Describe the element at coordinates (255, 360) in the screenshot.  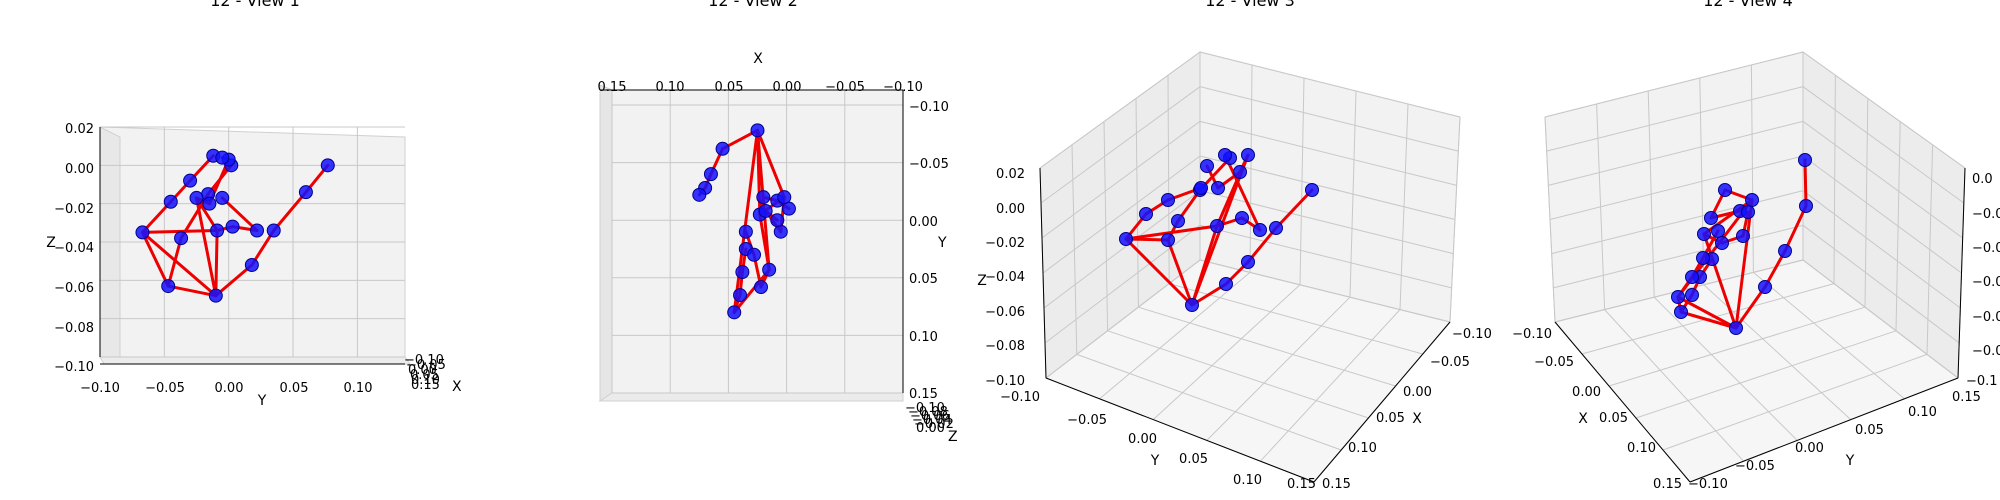
I see `panel-1-floor-pane` at that location.